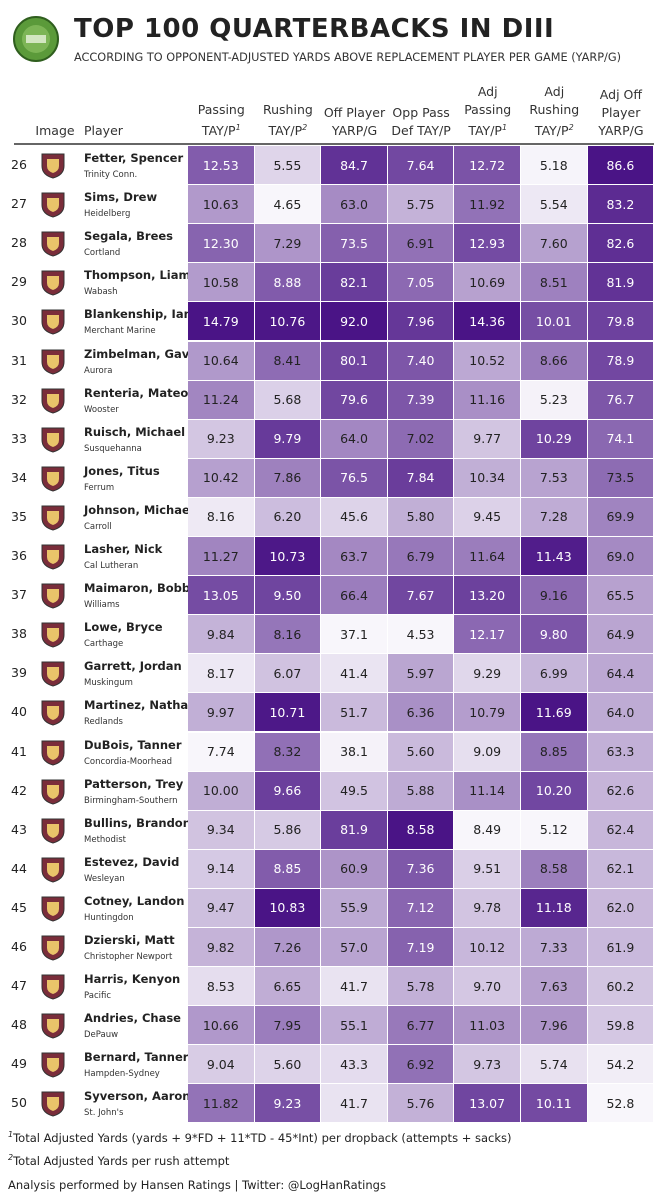  Describe the element at coordinates (287, 595) in the screenshot. I see `stat-cell: 9.50` at that location.